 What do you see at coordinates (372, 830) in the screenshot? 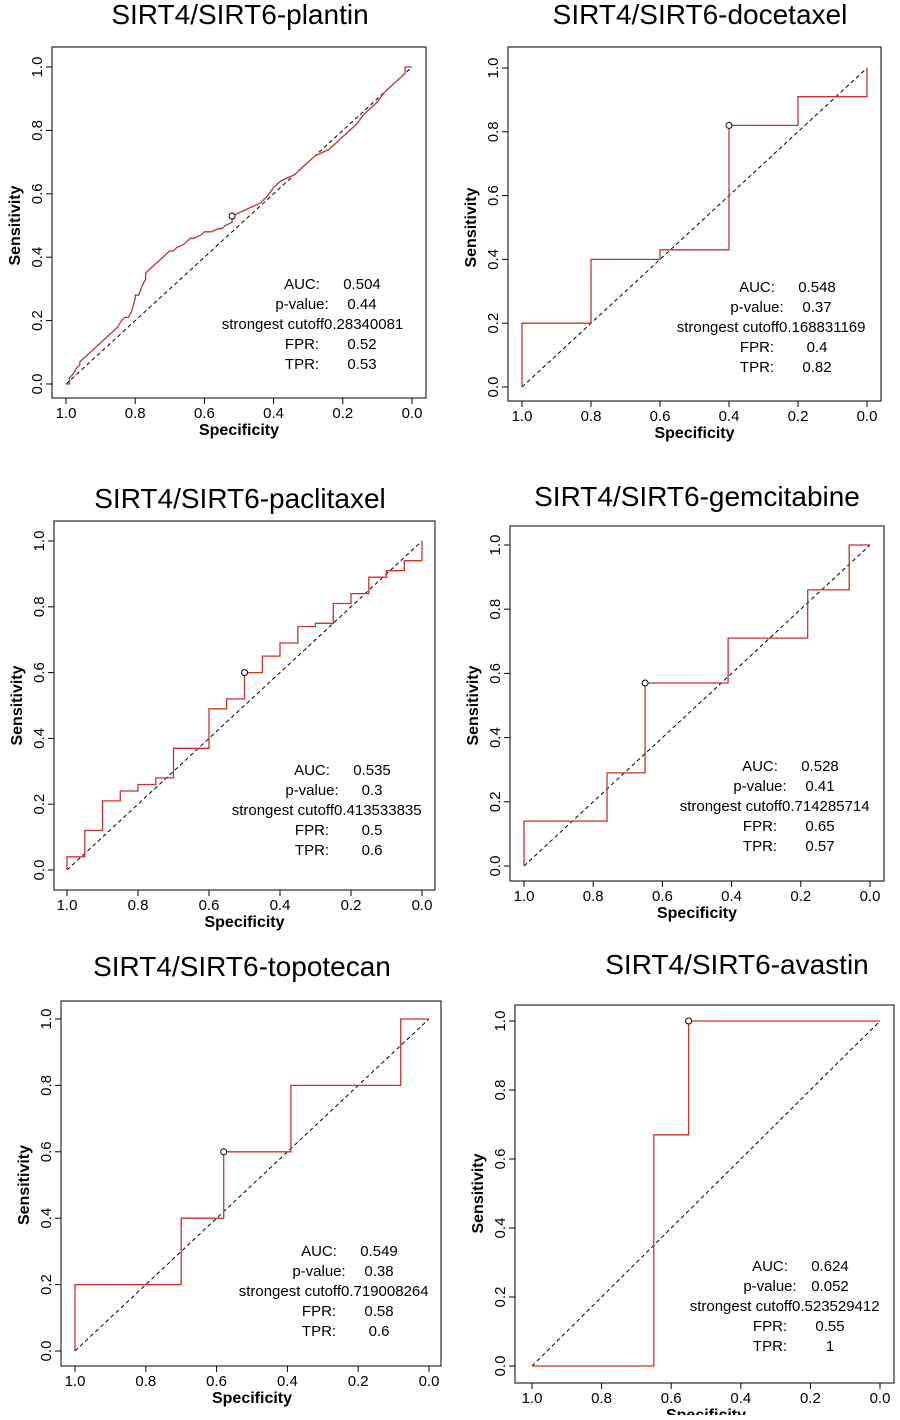
I see `stat-value-fpr: 0.5` at bounding box center [372, 830].